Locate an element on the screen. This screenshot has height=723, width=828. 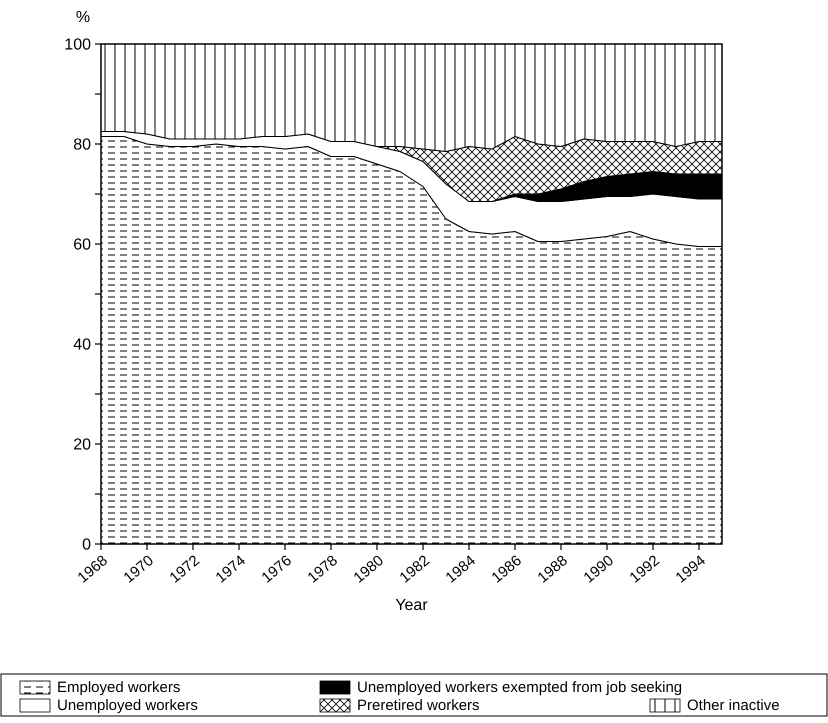
y-tick-label: 100 is located at coordinates (78, 45).